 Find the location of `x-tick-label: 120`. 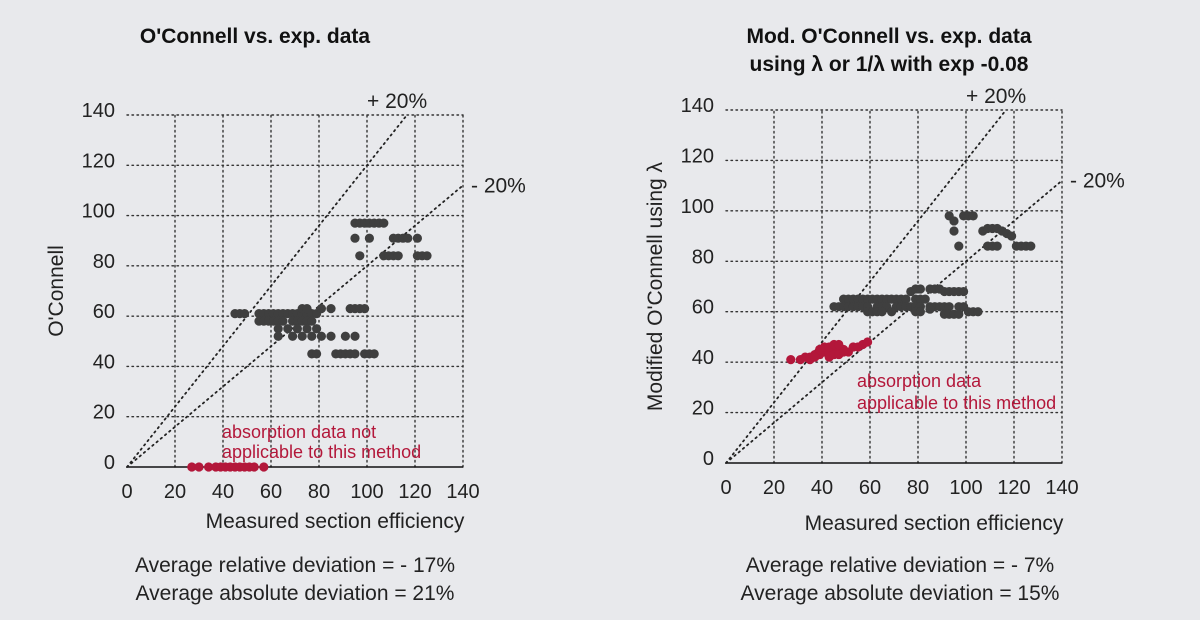

x-tick-label: 120 is located at coordinates (1013, 488).